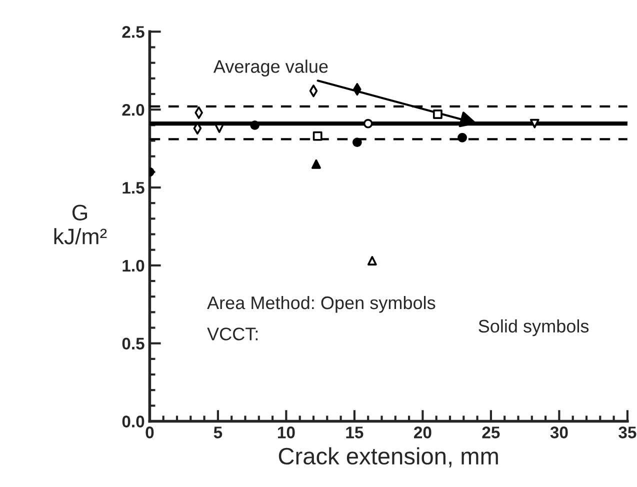 Image resolution: width=637 pixels, height=487 pixels. I want to click on x-tick-label: 20, so click(423, 432).